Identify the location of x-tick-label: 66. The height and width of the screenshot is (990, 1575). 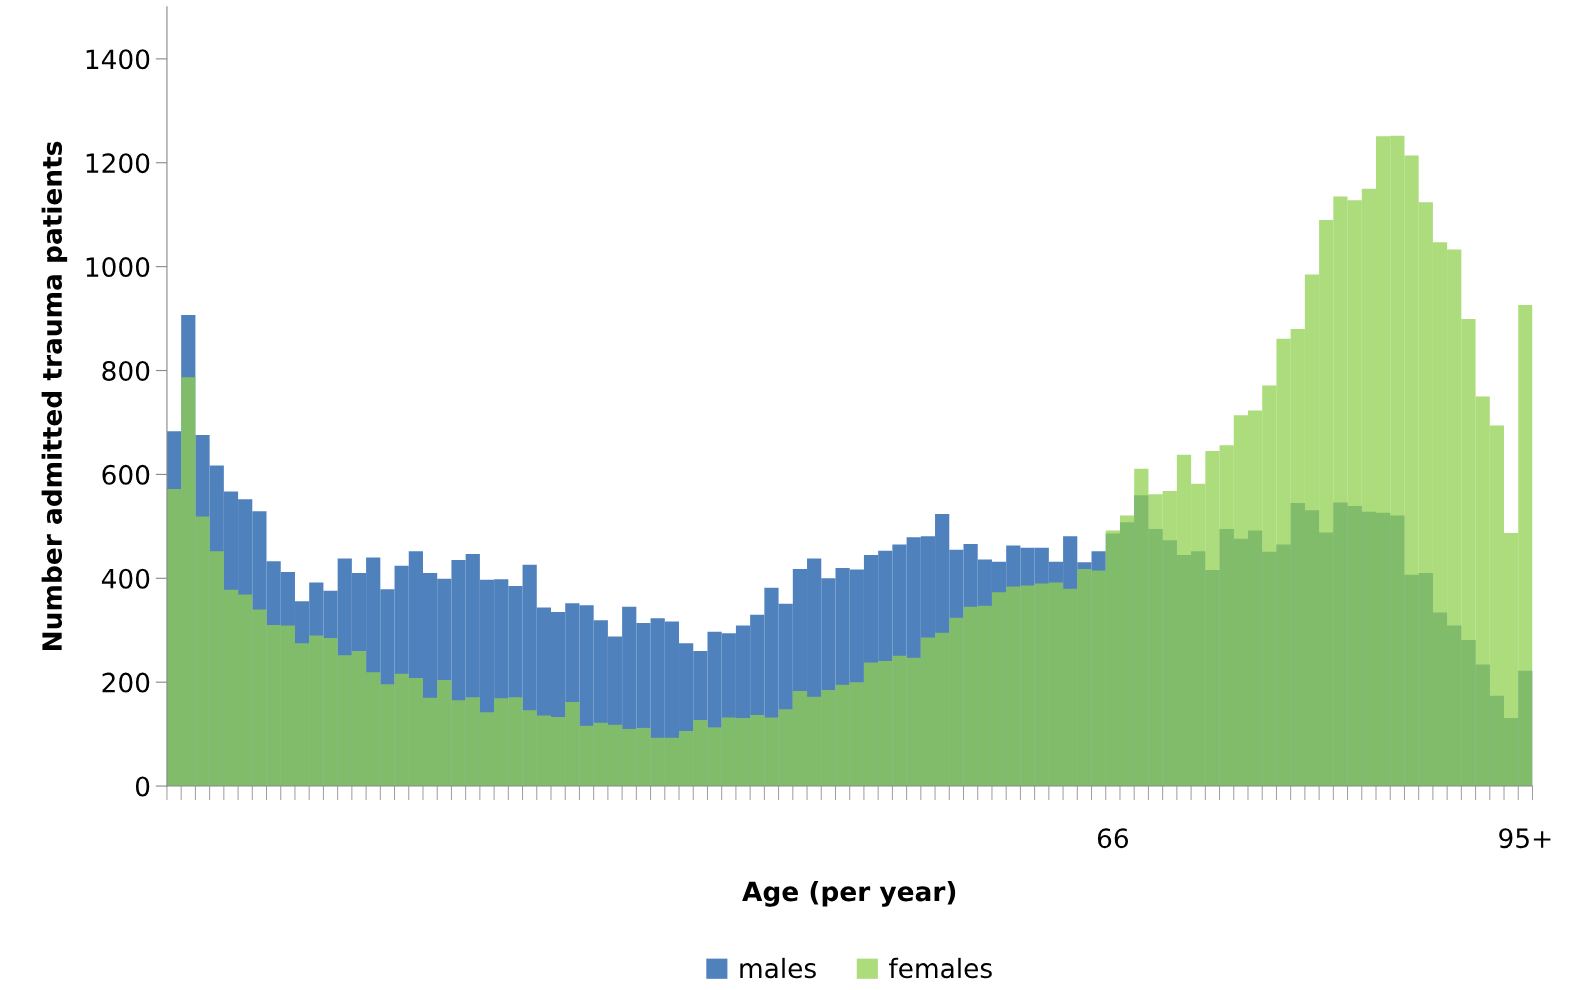
(1112, 838).